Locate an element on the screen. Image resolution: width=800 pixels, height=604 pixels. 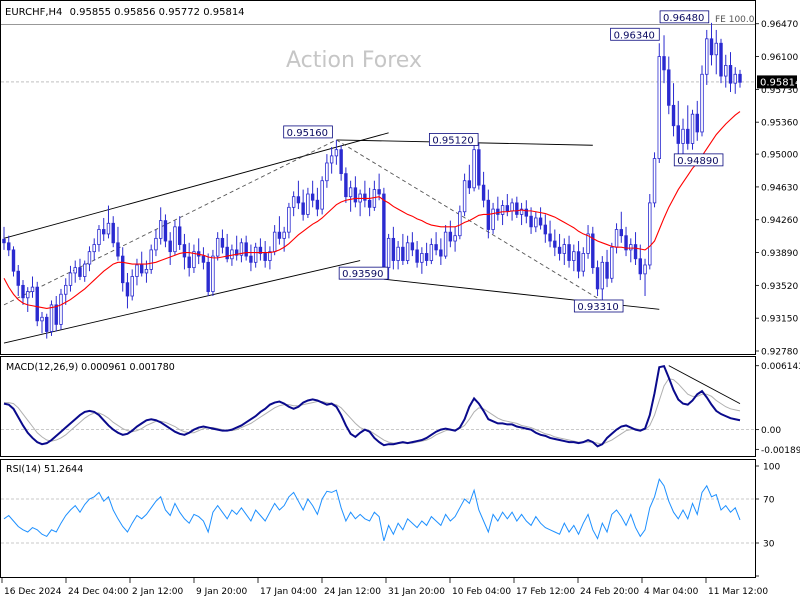
annotation-box is located at coordinates (308, 132).